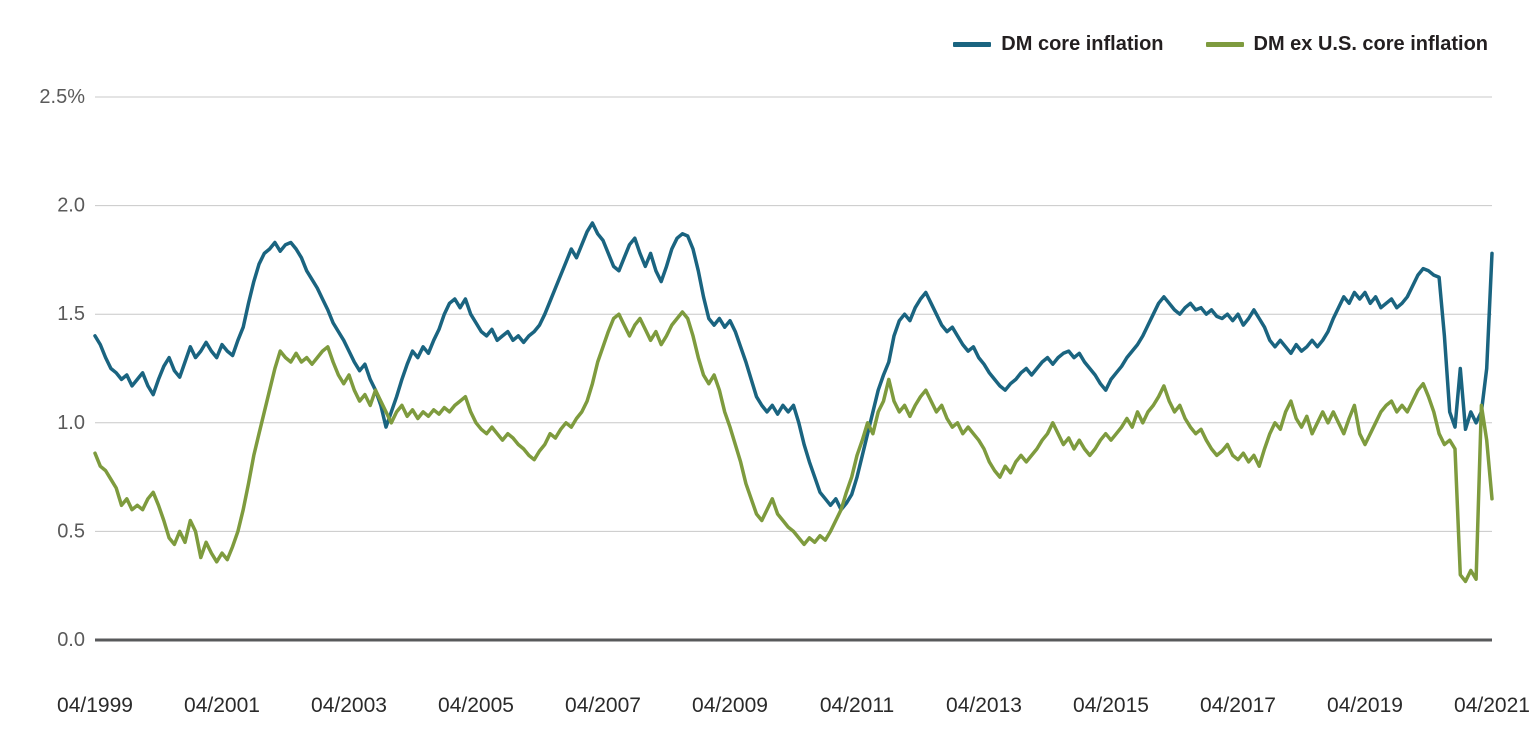 This screenshot has width=1533, height=751. I want to click on dm-ex-us-legend-swatch-icon, so click(1224, 44).